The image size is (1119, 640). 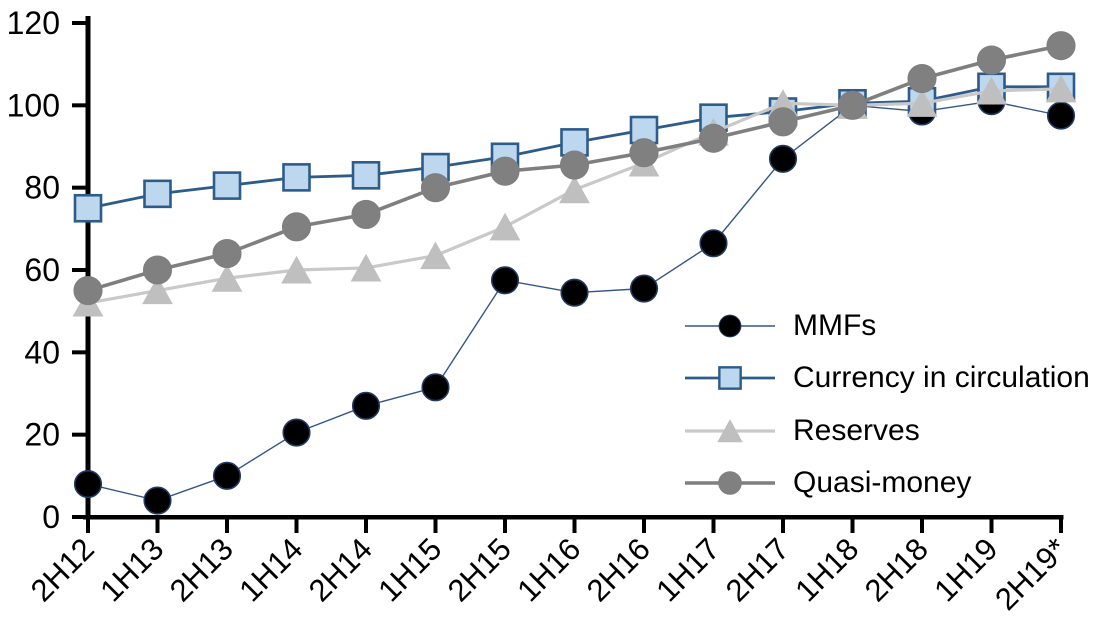 I want to click on y-axis-tick-label: 120, so click(x=33, y=23).